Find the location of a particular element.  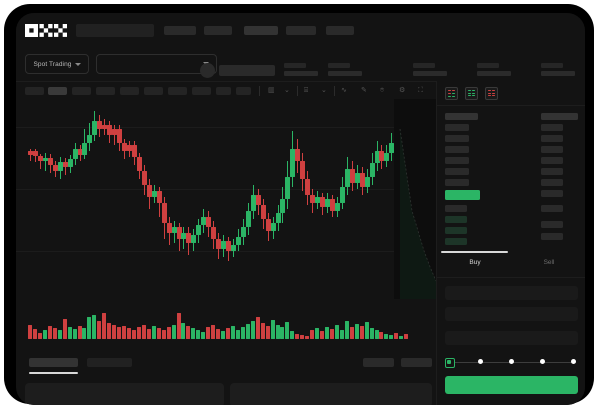

orderbook-mode-buy is located at coordinates (471, 93).